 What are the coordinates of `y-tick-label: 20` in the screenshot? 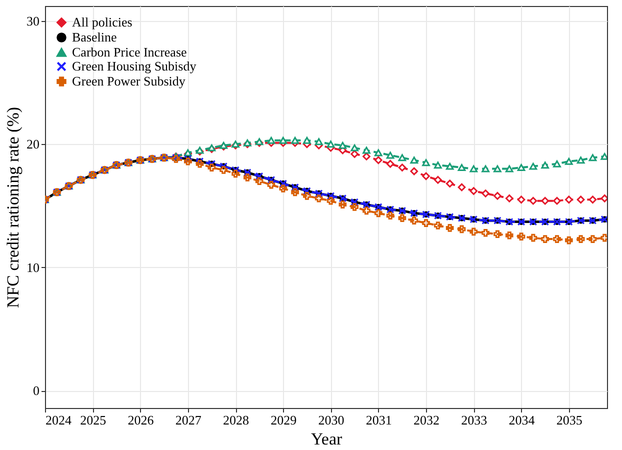 It's located at (33, 144).